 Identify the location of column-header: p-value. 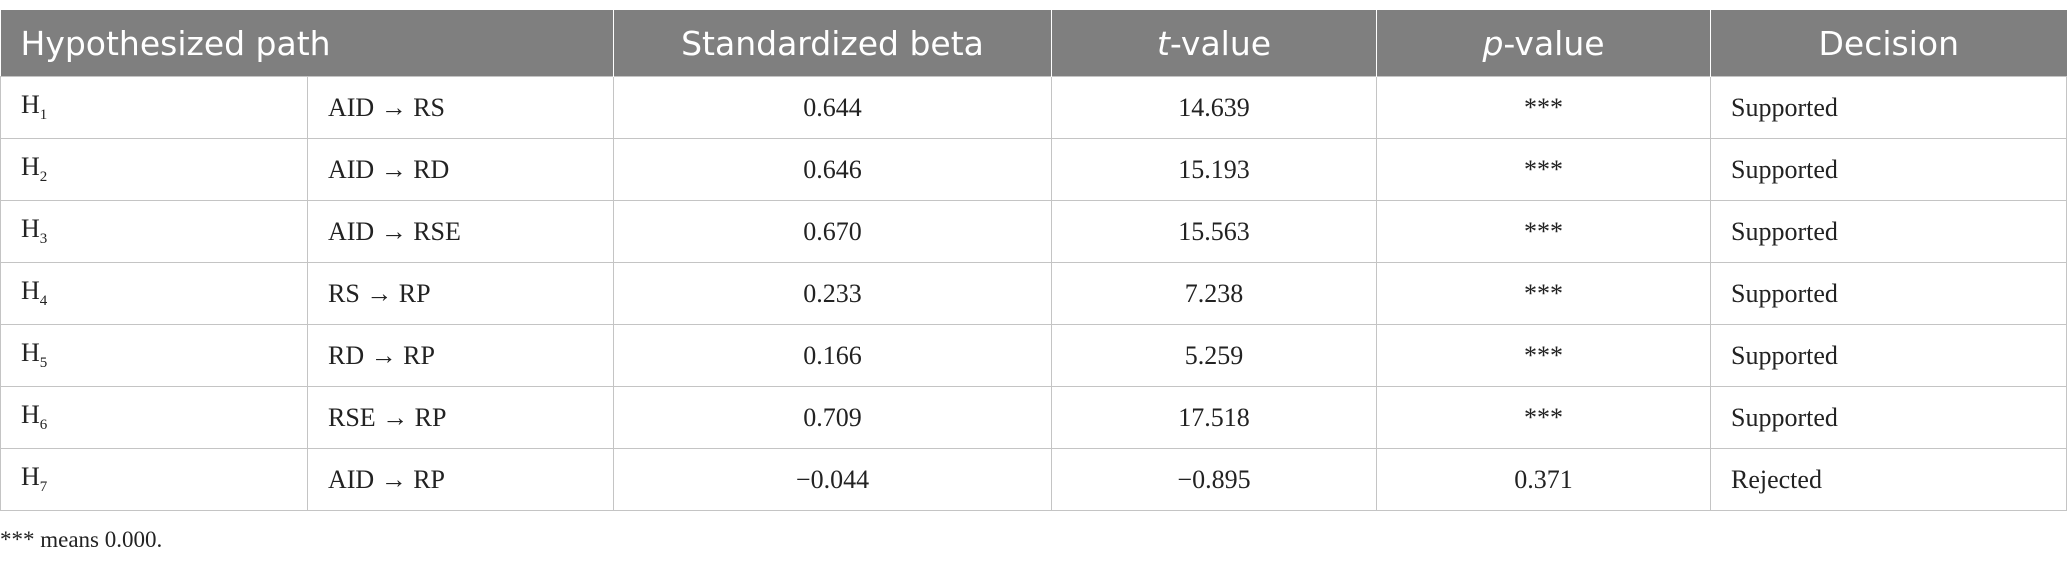
(1543, 43).